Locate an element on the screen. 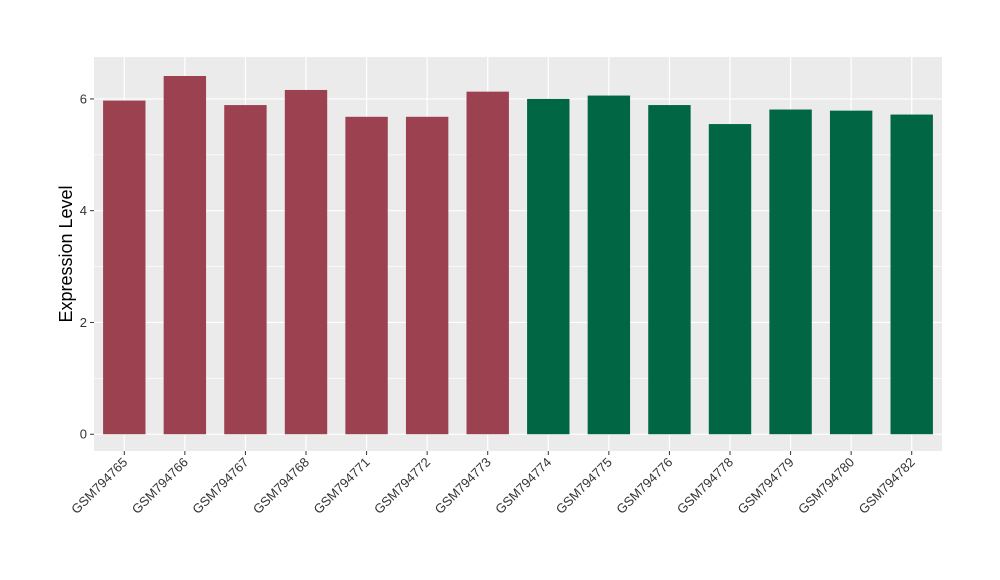 The width and height of the screenshot is (1000, 580). x-tick-label: GSM794765 is located at coordinates (99, 486).